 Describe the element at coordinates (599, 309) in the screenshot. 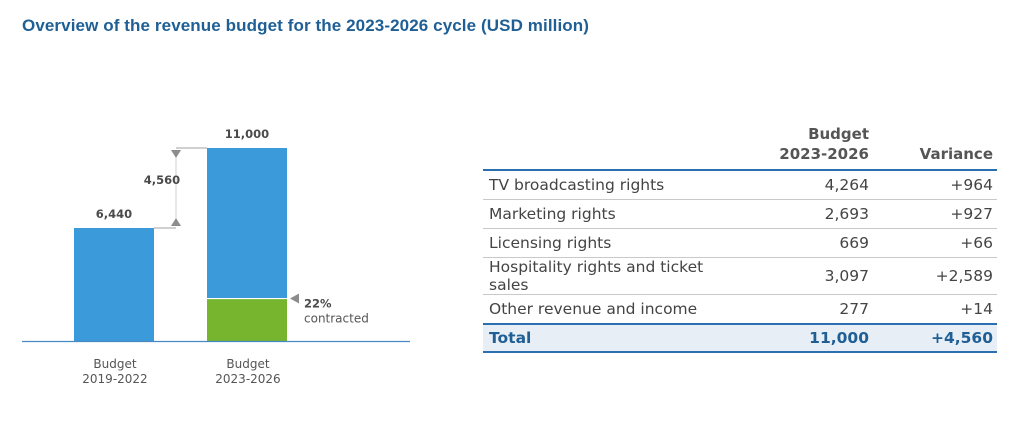

I see `row-label: Other revenue and income` at that location.